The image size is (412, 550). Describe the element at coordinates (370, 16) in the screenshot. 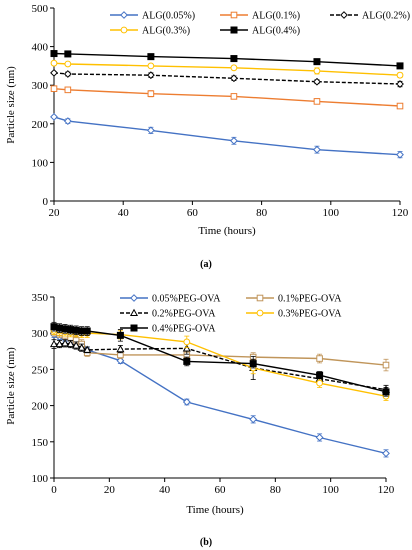

I see `panel-a-legend-item: ALG(0.2%)` at that location.